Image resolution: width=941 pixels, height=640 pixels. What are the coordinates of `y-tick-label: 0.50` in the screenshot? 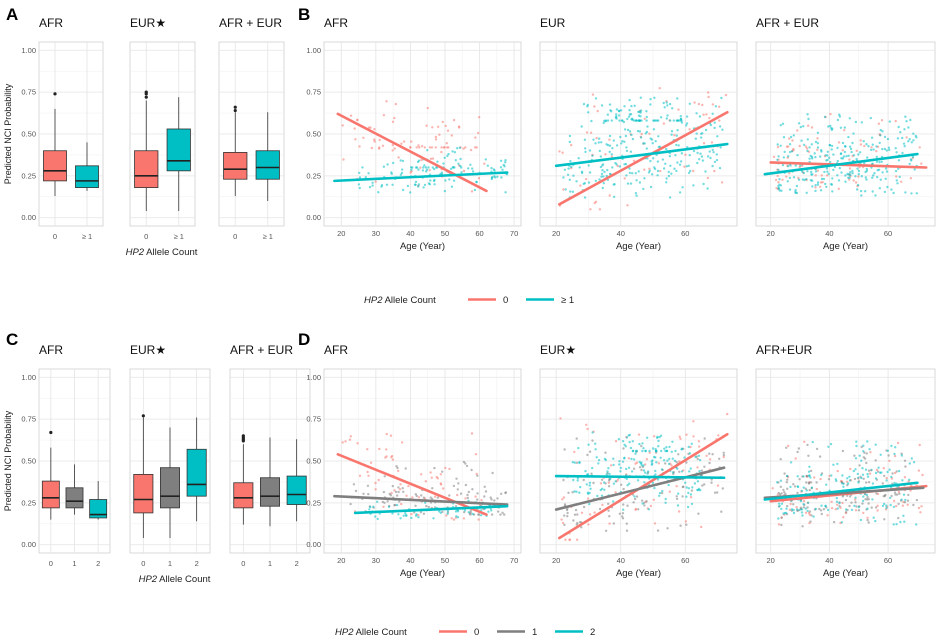 It's located at (28, 134).